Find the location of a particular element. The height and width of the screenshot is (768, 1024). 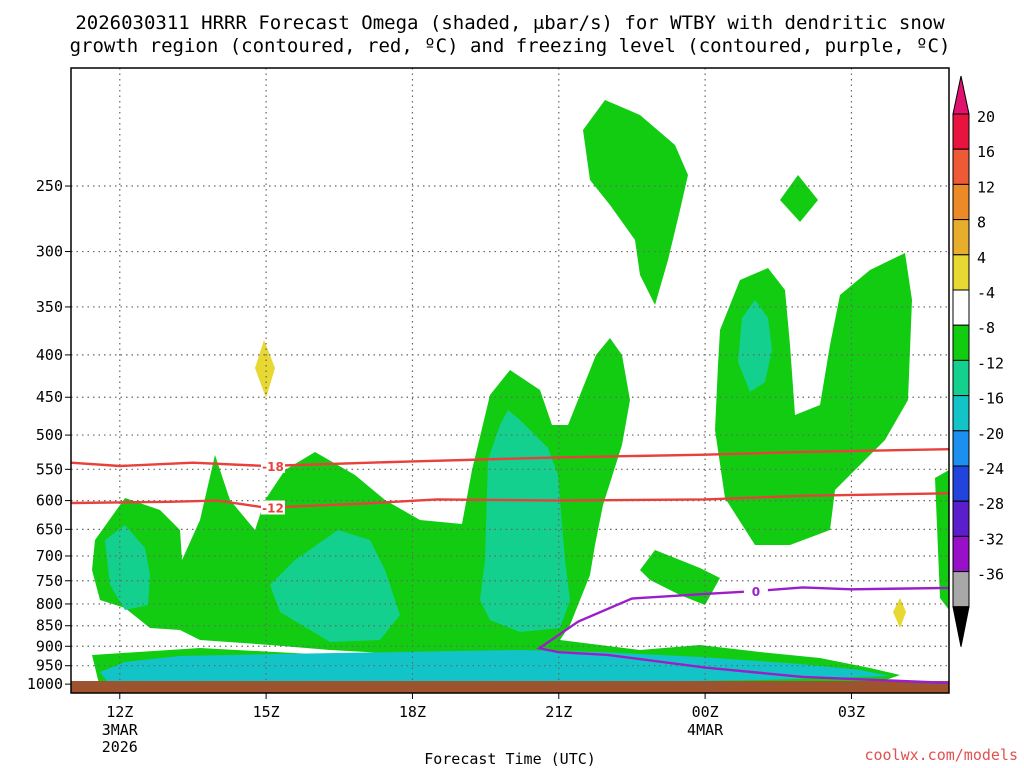

colorbar-label--28: -28 is located at coordinates (990, 504).